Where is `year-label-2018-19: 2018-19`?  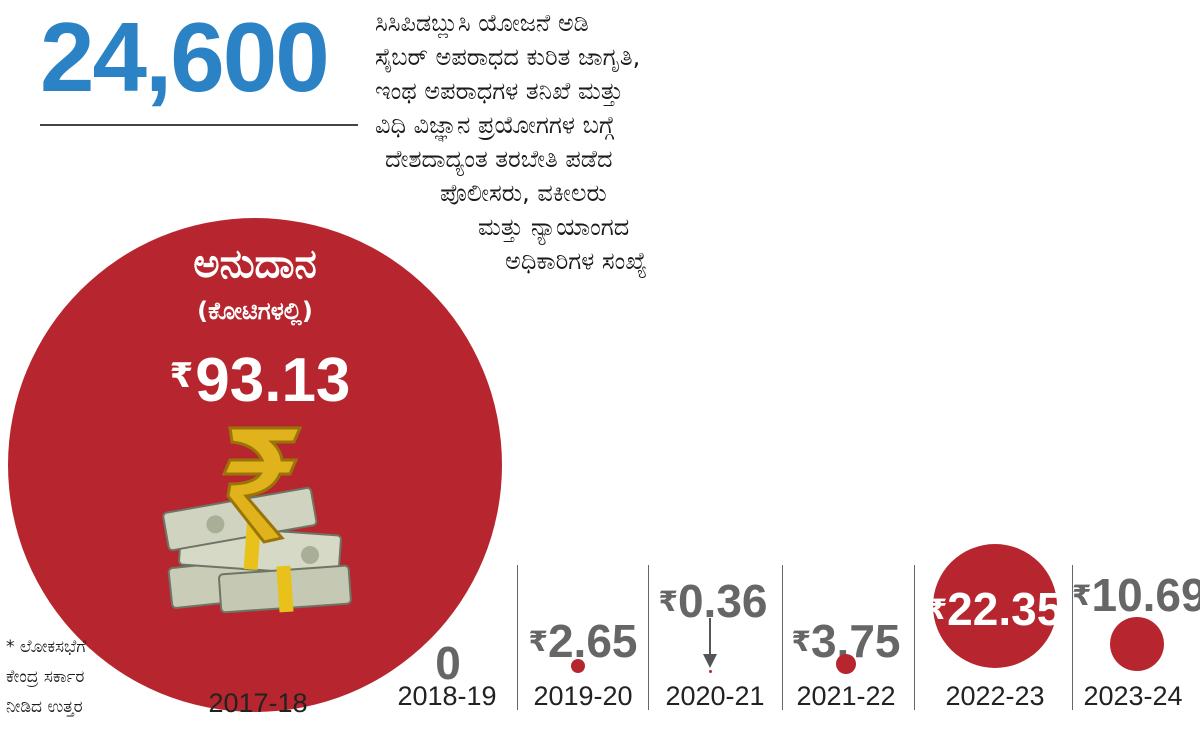
year-label-2018-19: 2018-19 is located at coordinates (447, 696).